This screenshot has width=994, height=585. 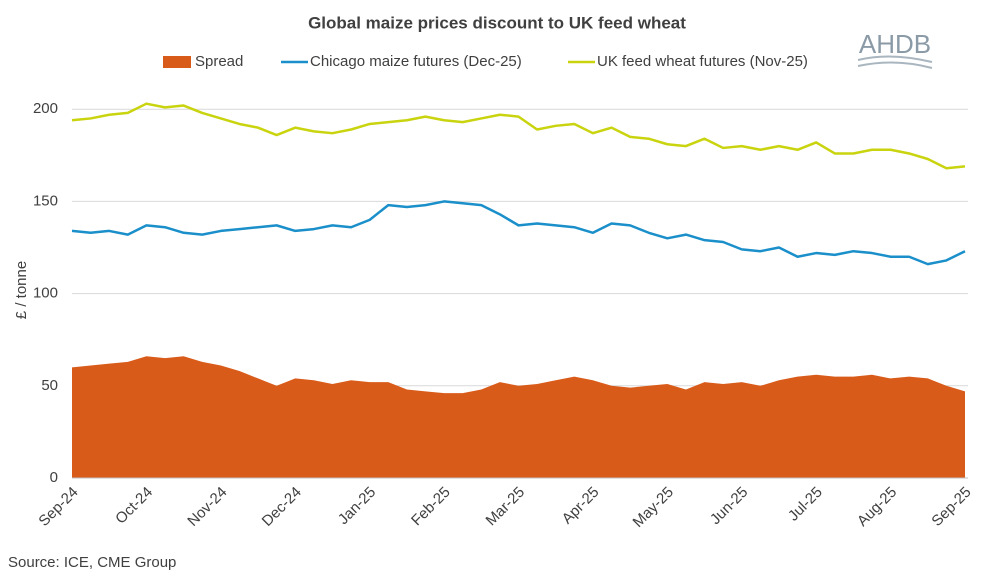 What do you see at coordinates (506, 507) in the screenshot?
I see `x-tick-label: Mar-25` at bounding box center [506, 507].